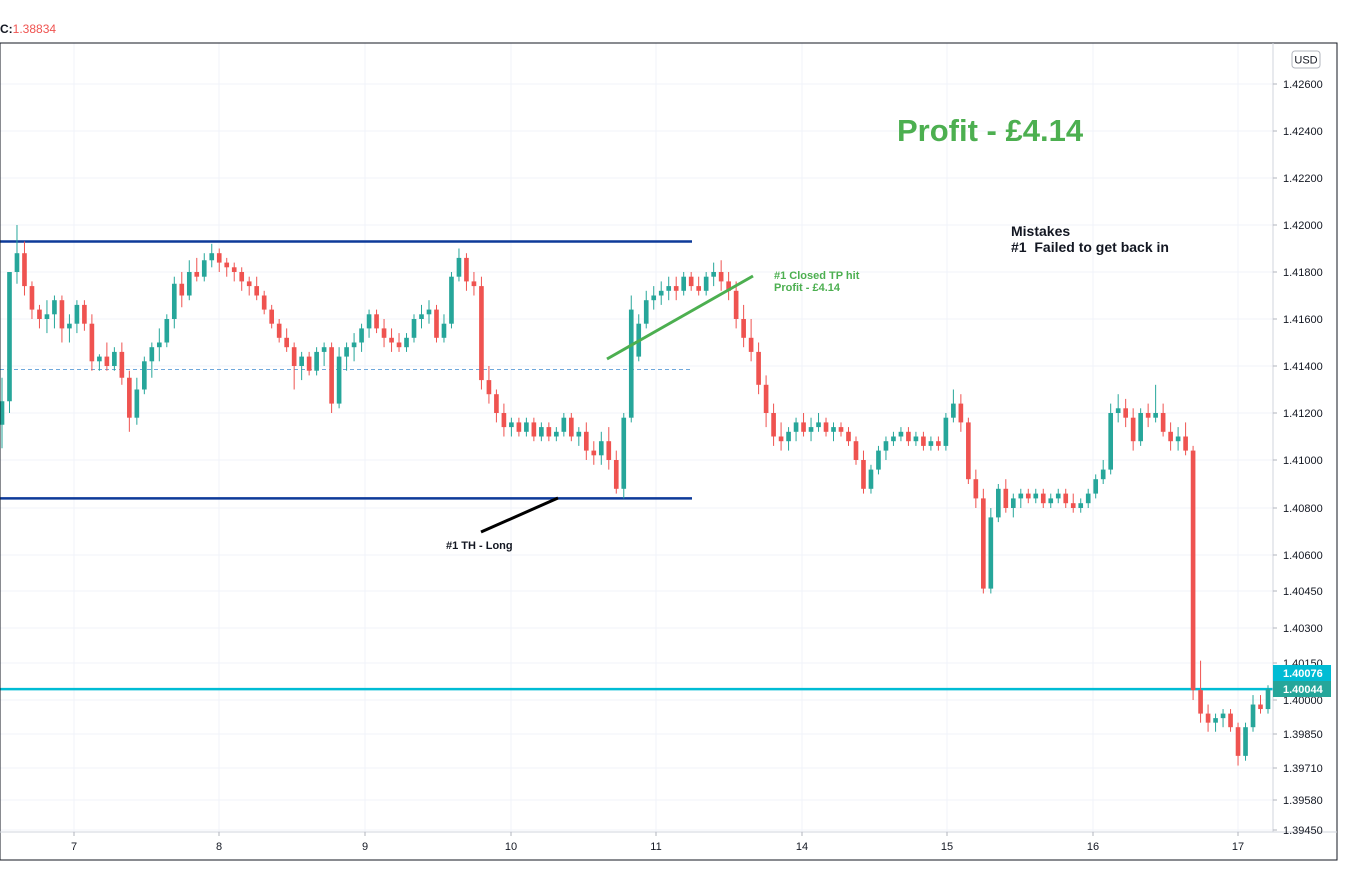  I want to click on price-tag-bg, so click(1302, 673).